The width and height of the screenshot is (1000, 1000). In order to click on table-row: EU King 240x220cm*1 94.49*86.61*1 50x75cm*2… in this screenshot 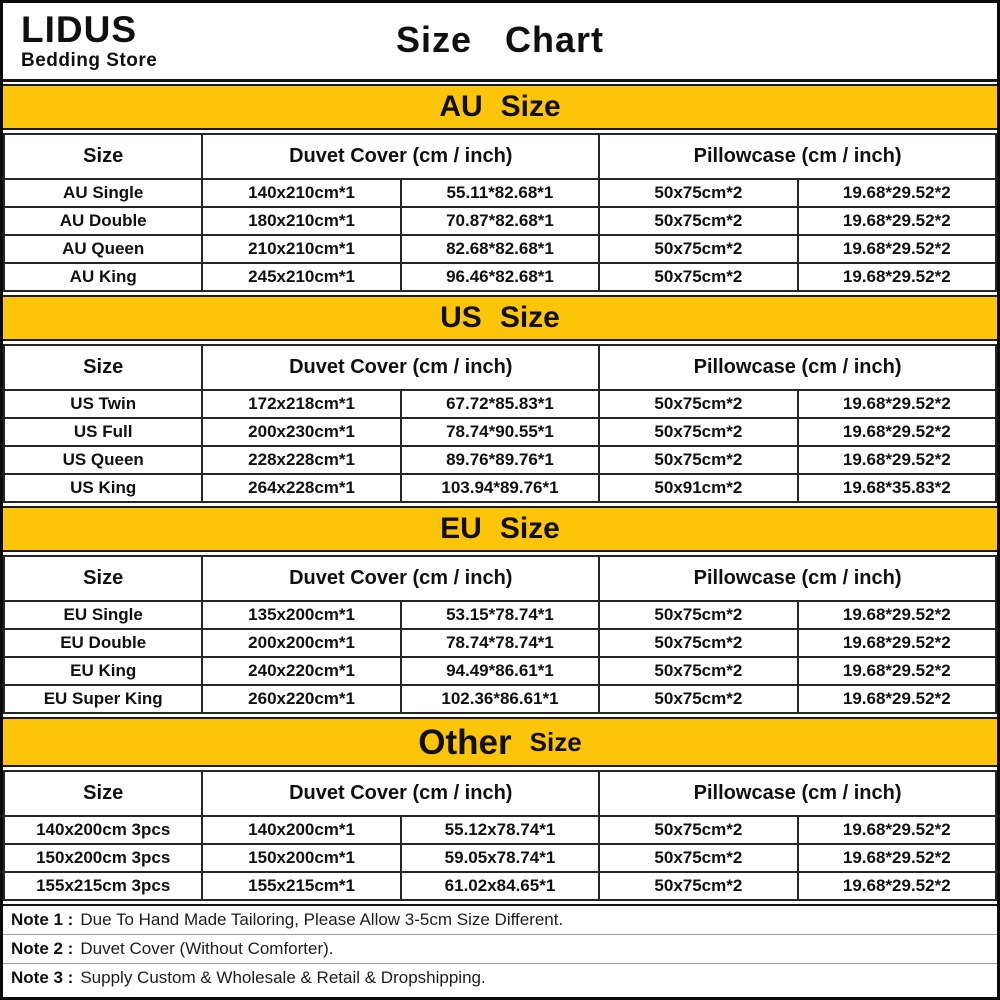, I will do `click(500, 671)`.